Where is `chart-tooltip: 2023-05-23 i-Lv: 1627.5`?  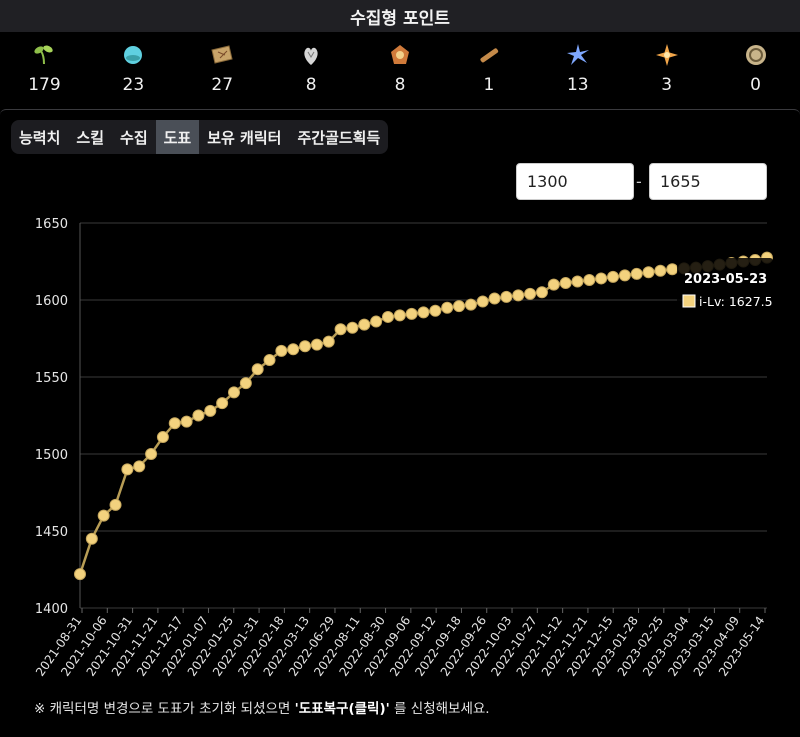 chart-tooltip: 2023-05-23 i-Lv: 1627.5 is located at coordinates (725, 286).